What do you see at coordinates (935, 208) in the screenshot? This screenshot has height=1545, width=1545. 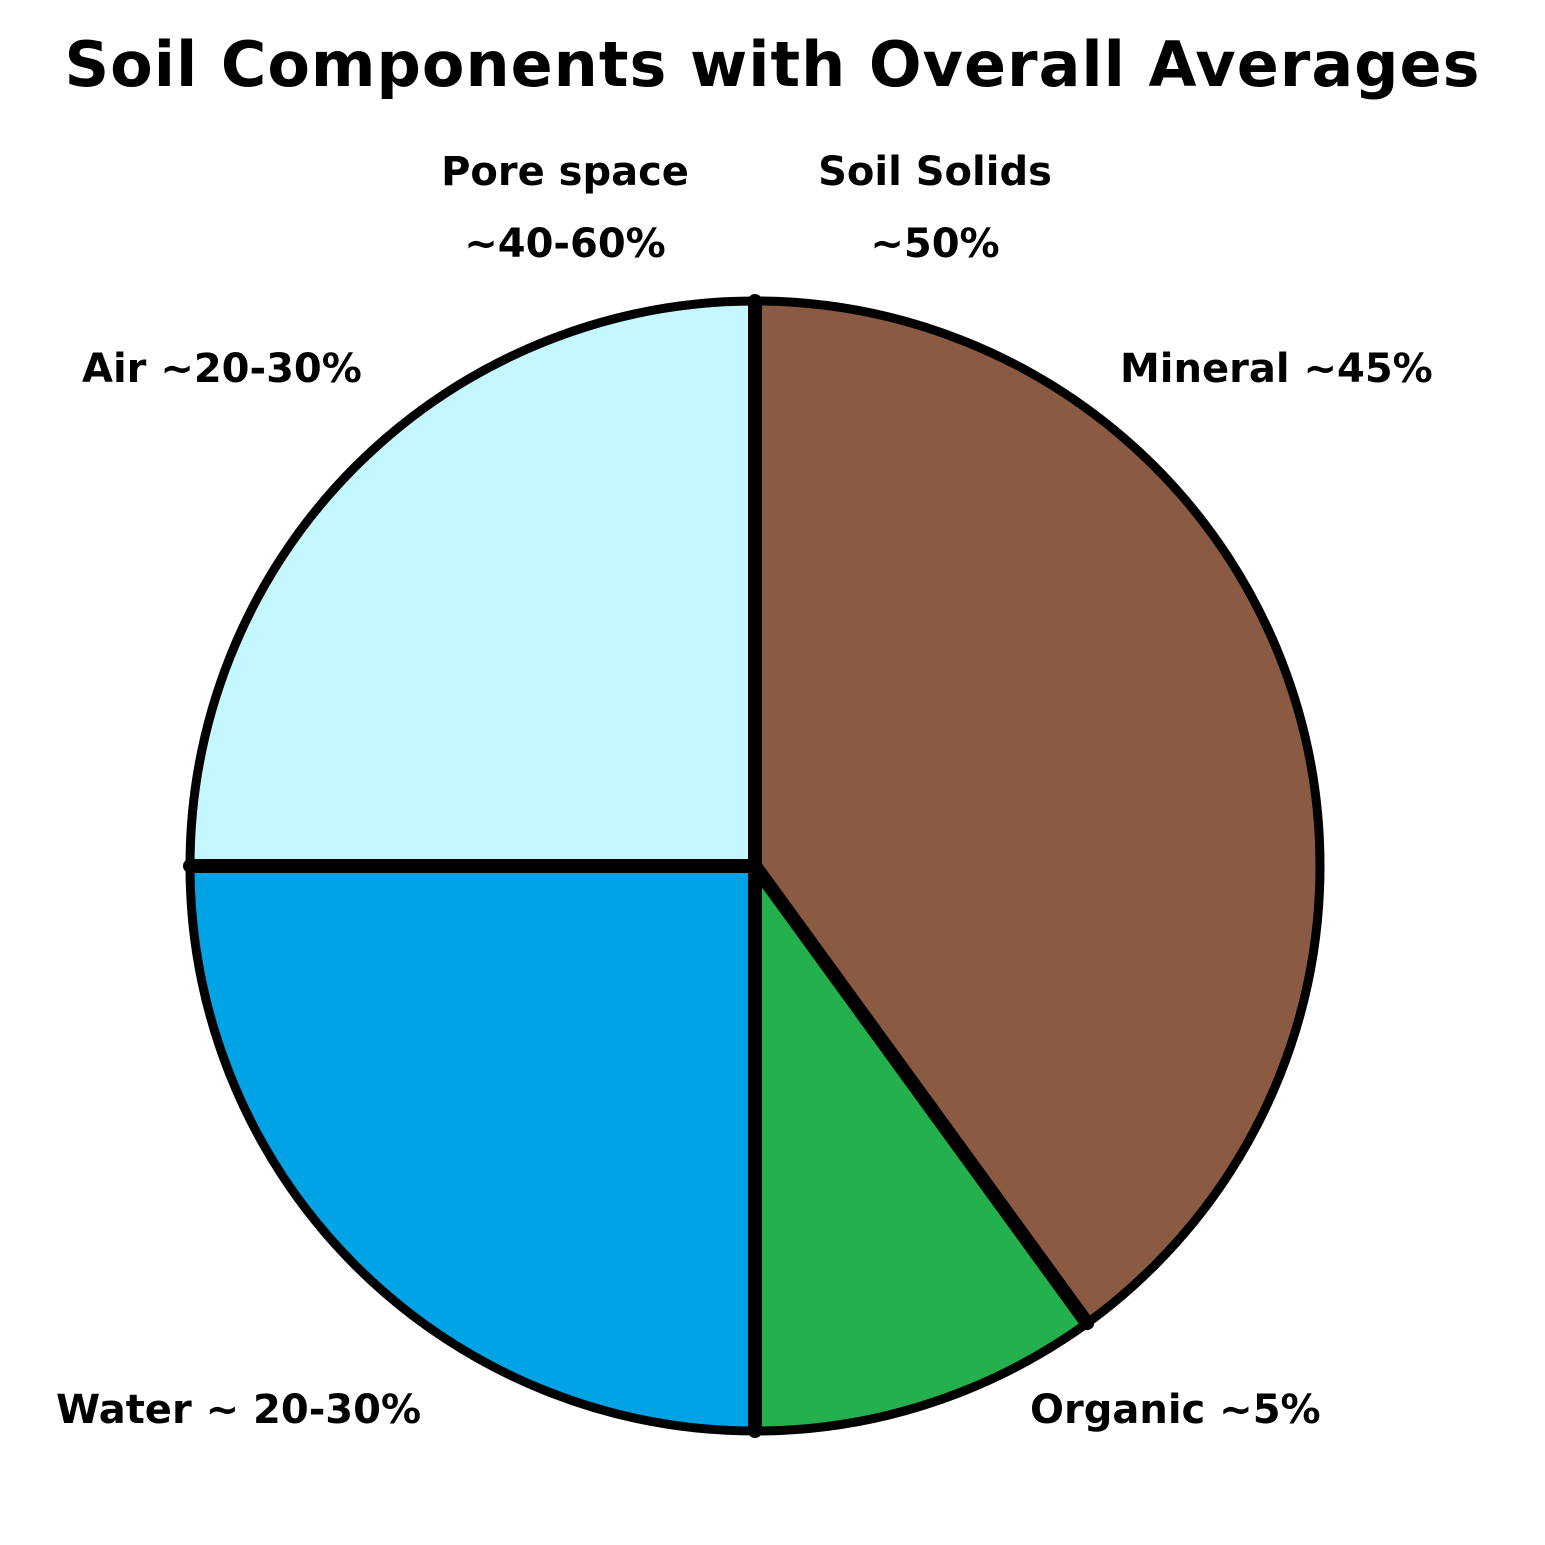 I see `soil-solids-group-label: Soil Solids ~50%` at bounding box center [935, 208].